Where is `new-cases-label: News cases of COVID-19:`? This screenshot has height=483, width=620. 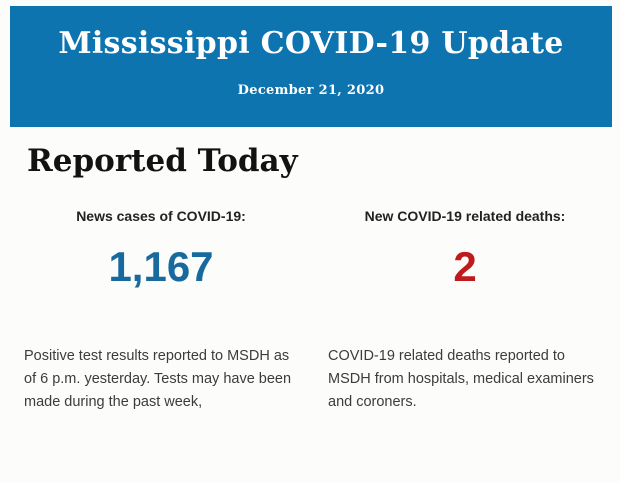
new-cases-label: News cases of COVID-19: is located at coordinates (161, 216).